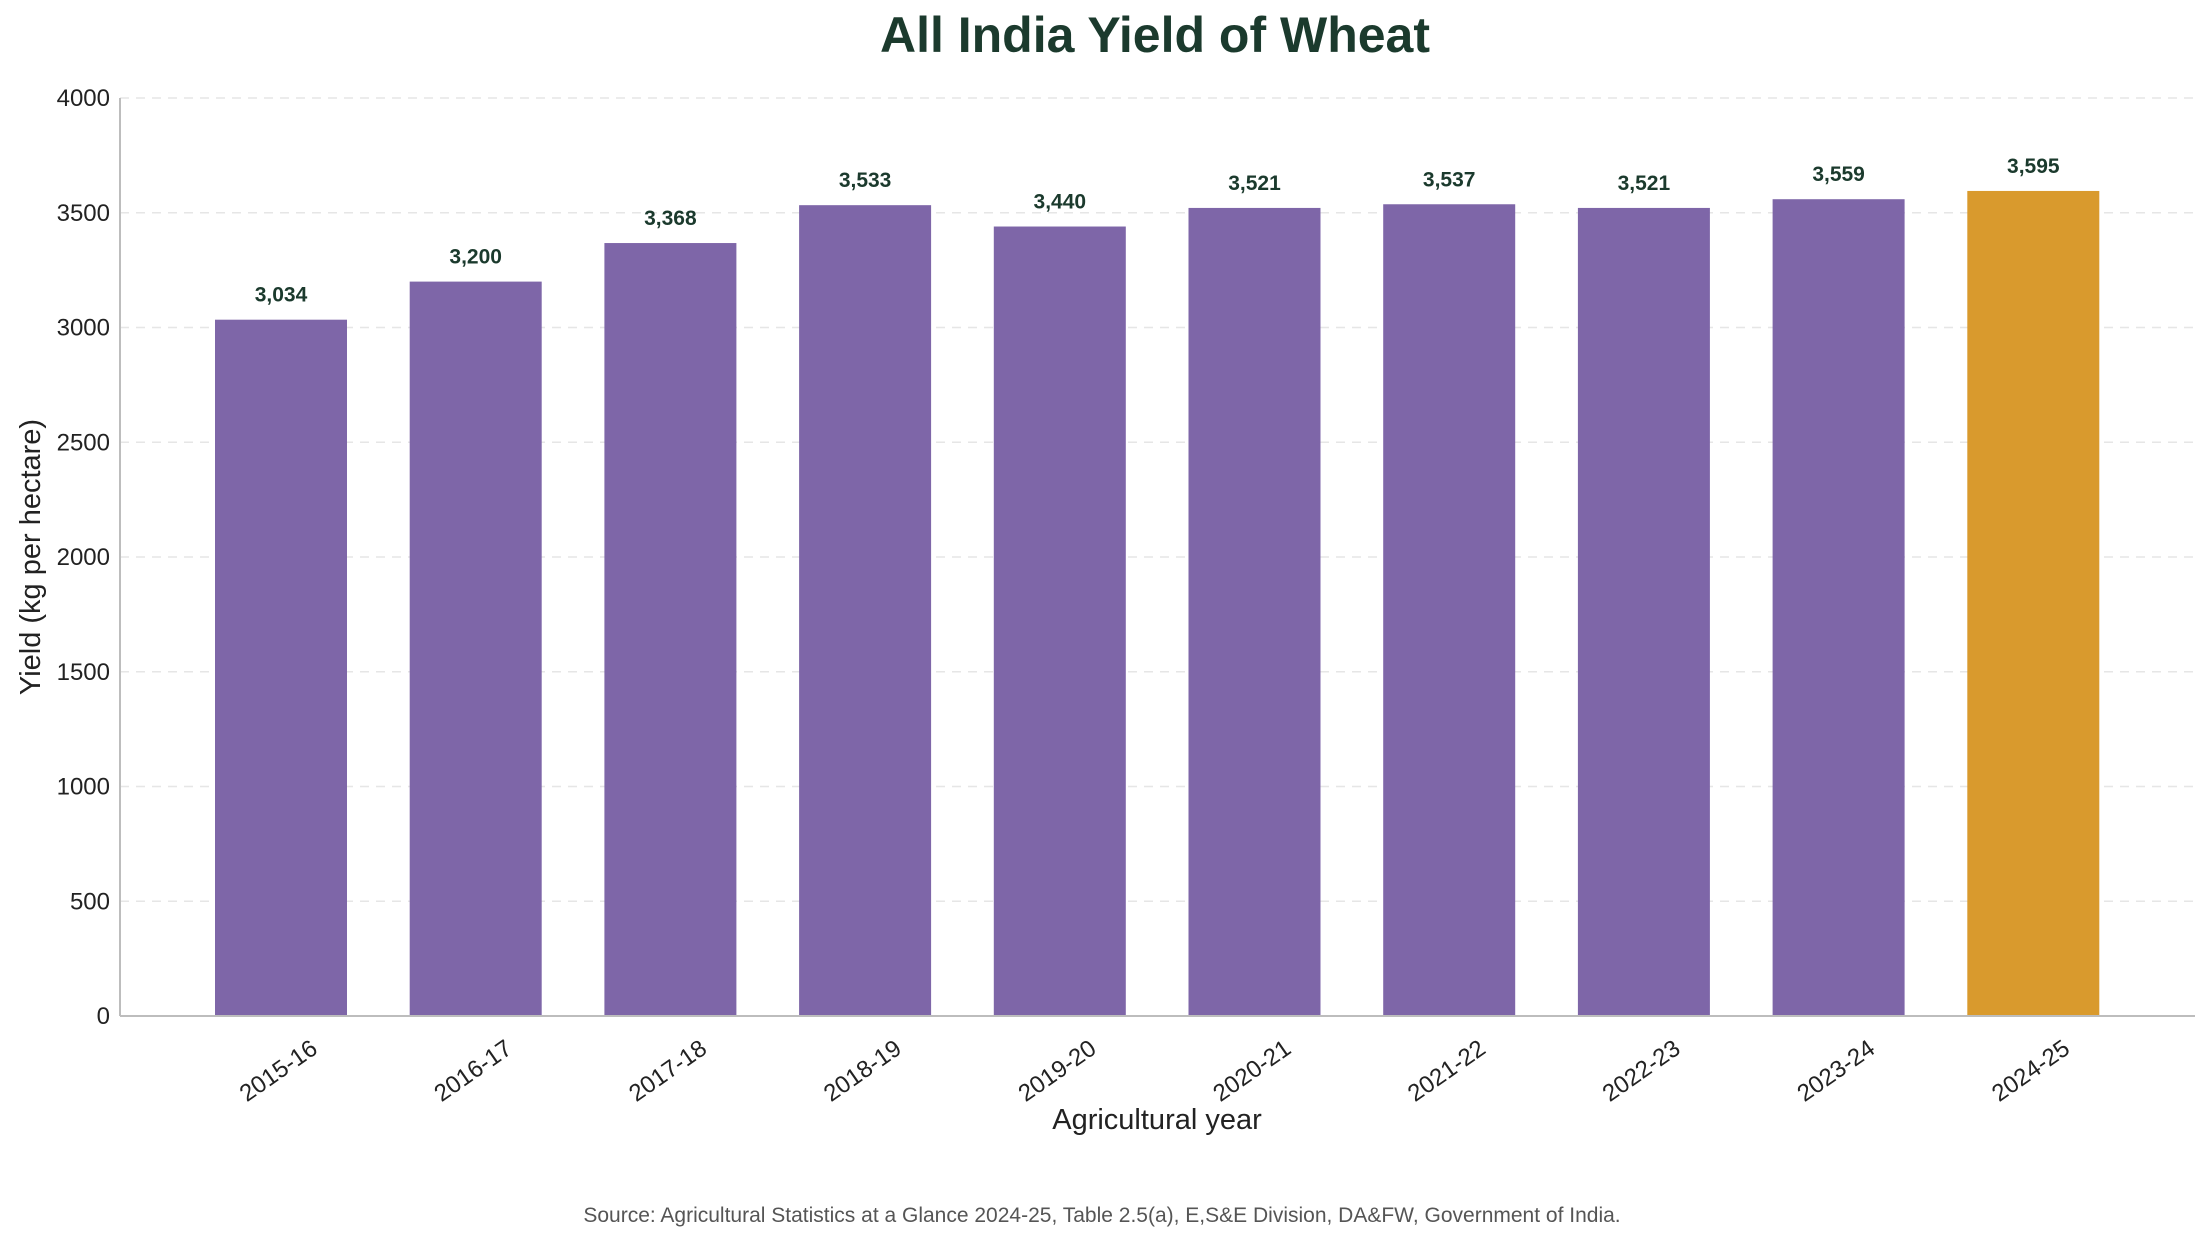 The height and width of the screenshot is (1246, 2205). What do you see at coordinates (475, 257) in the screenshot?
I see `bar-value-label: 3,200` at bounding box center [475, 257].